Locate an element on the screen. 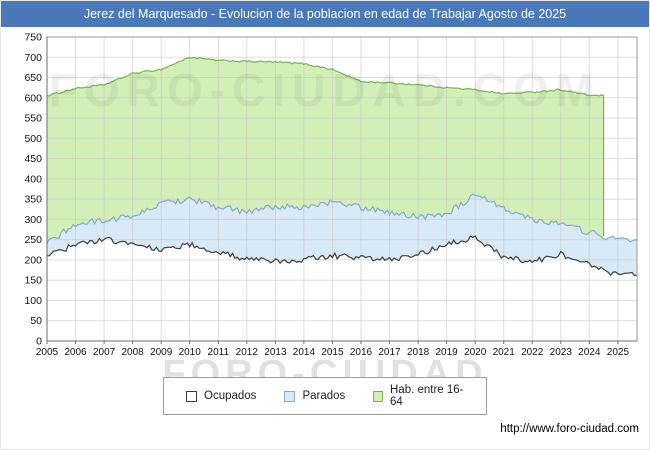 The image size is (650, 450). x-tick-label: 2020 is located at coordinates (475, 352).